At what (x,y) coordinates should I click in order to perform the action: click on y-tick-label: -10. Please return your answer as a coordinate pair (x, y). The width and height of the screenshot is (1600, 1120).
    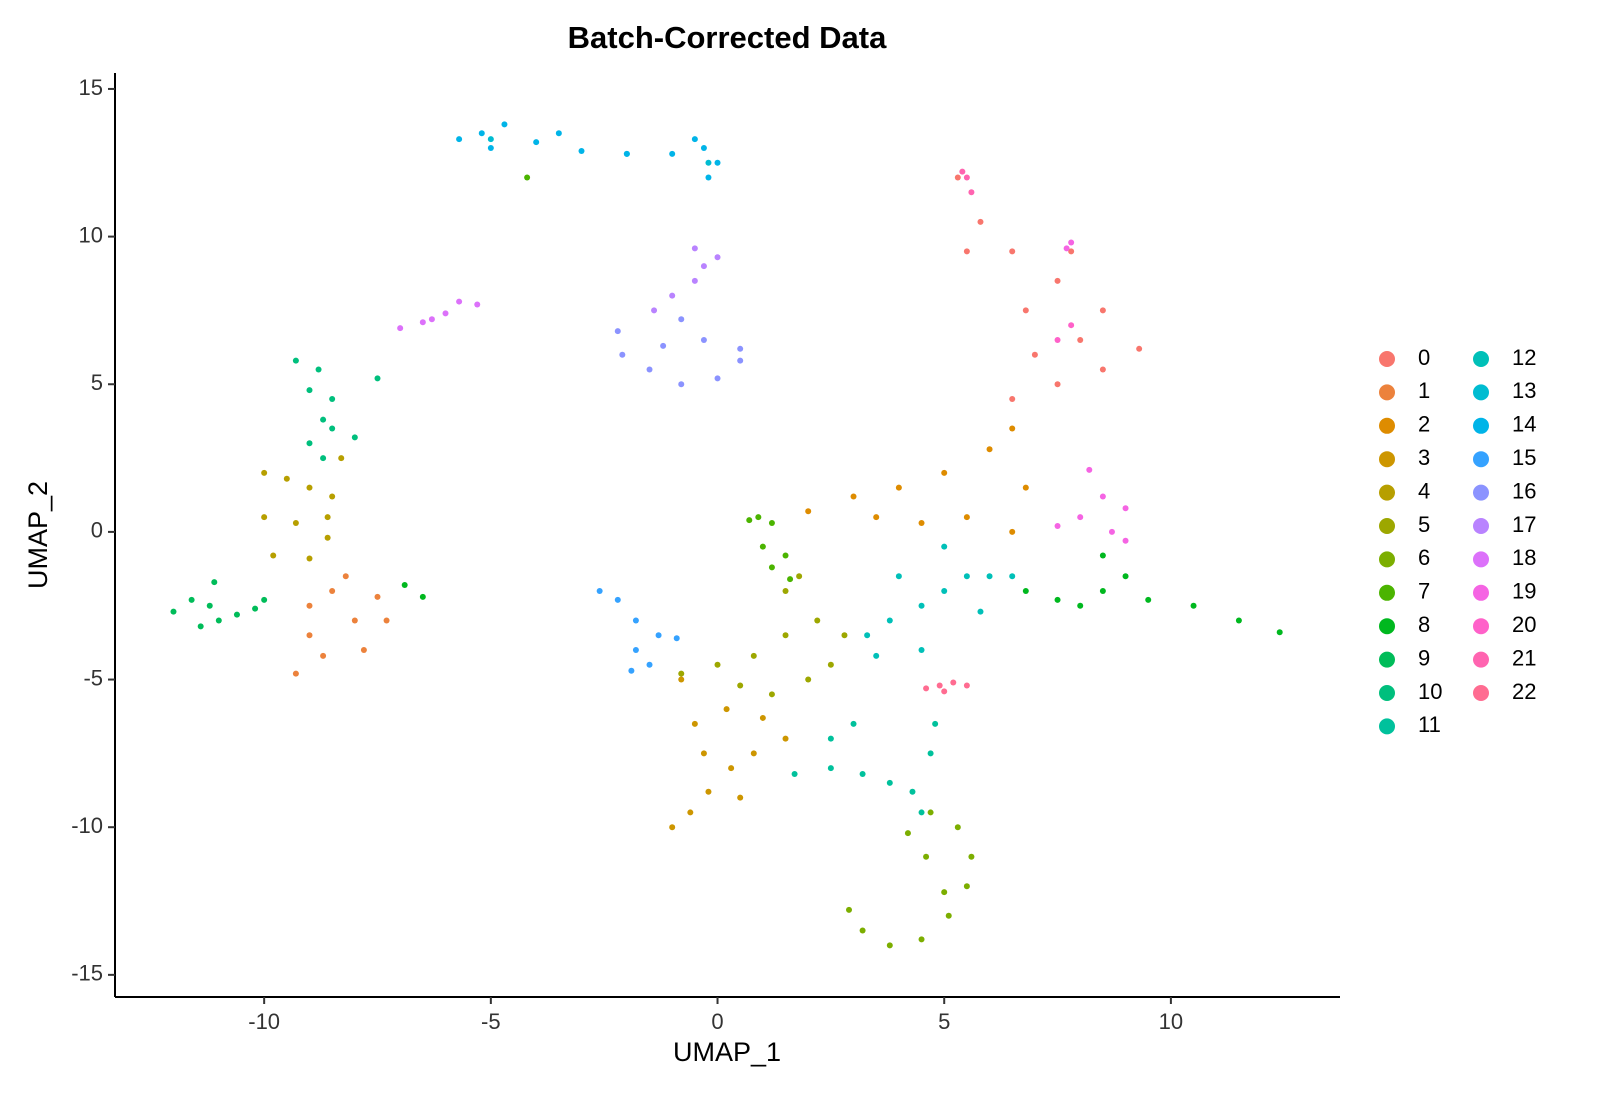
    Looking at the image, I should click on (87, 825).